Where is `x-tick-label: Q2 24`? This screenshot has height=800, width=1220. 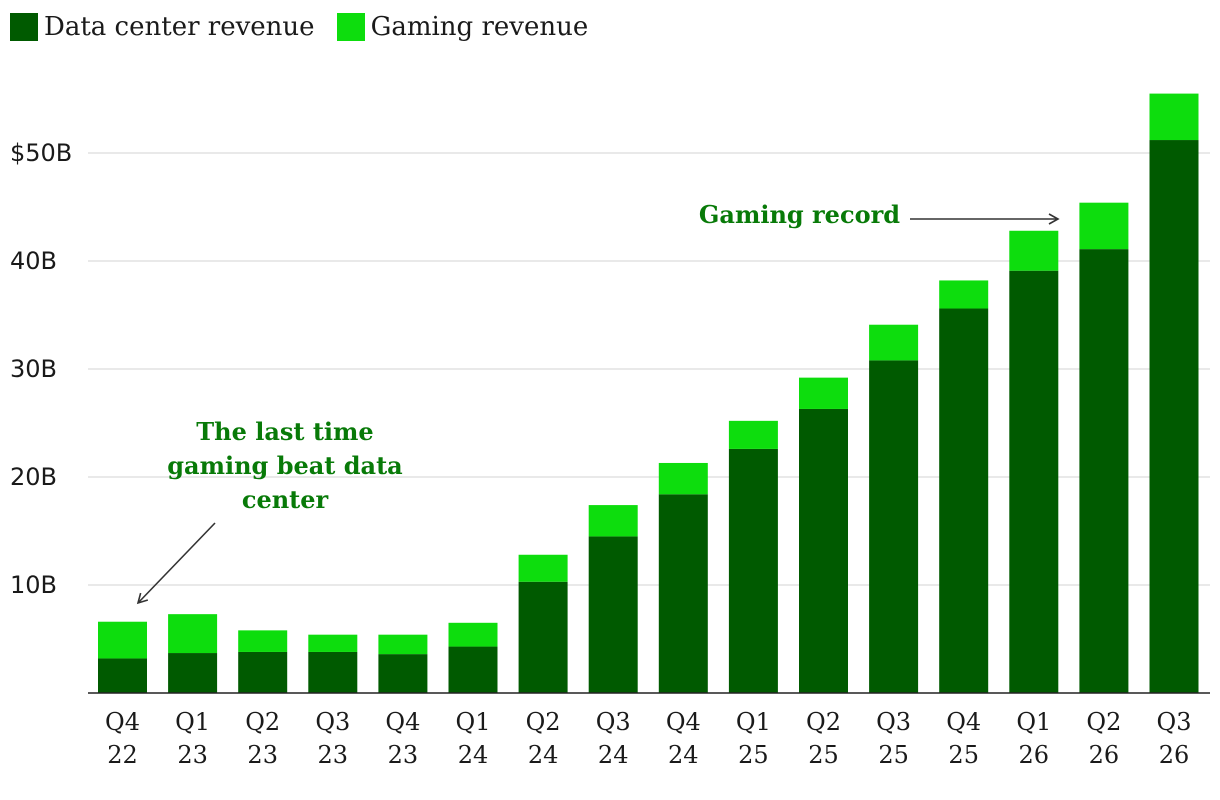
x-tick-label: Q2 24 is located at coordinates (543, 738).